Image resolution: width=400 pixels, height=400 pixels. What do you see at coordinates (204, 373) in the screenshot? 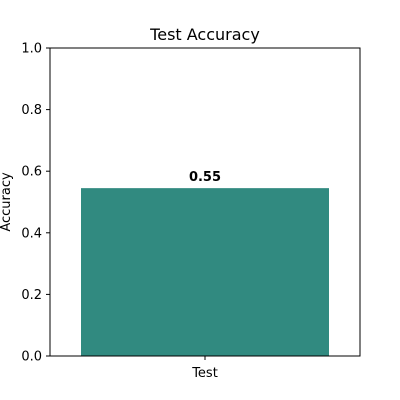
I see `x-tick-label: Test` at bounding box center [204, 373].